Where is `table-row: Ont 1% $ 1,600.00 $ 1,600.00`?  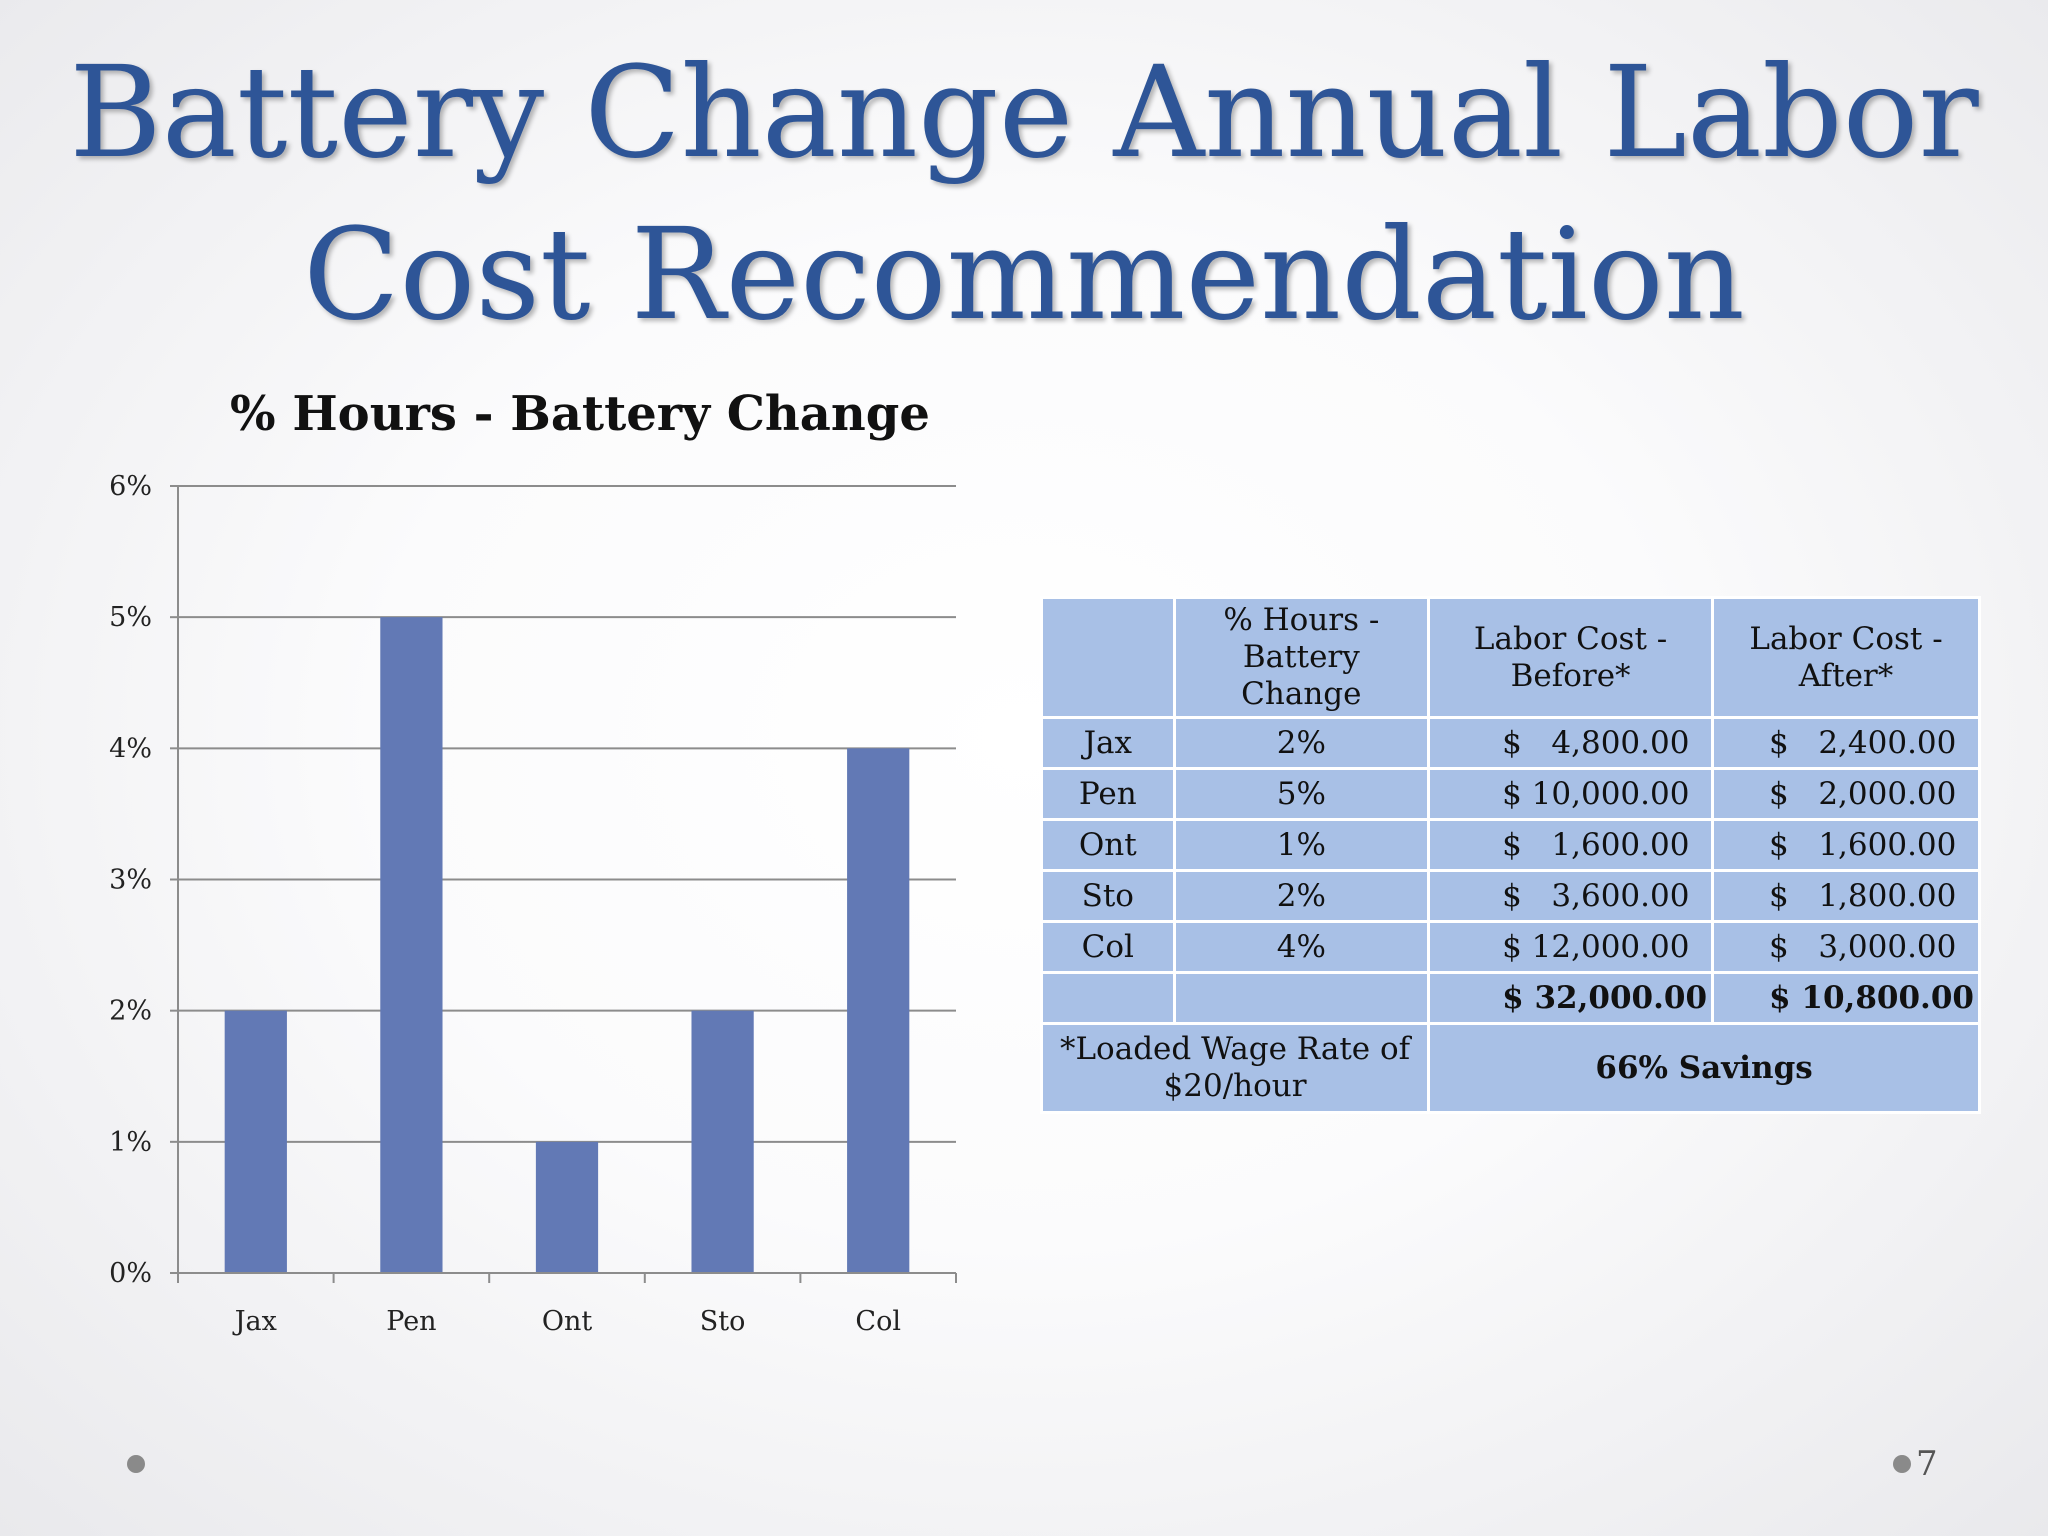
table-row: Ont 1% $ 1,600.00 $ 1,600.00 is located at coordinates (1510, 845).